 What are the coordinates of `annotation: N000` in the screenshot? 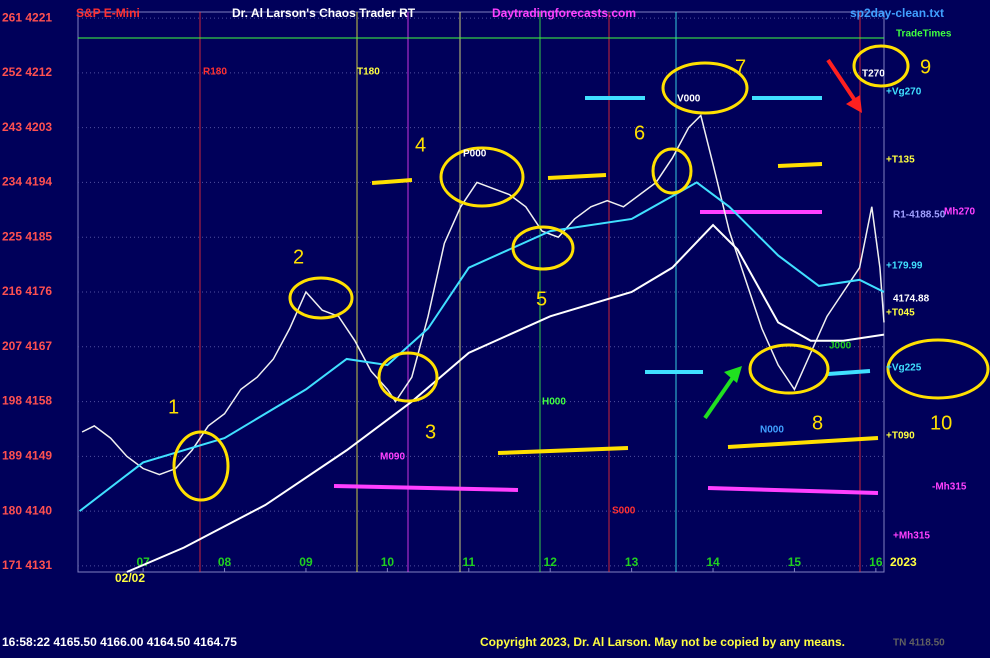 It's located at (772, 430).